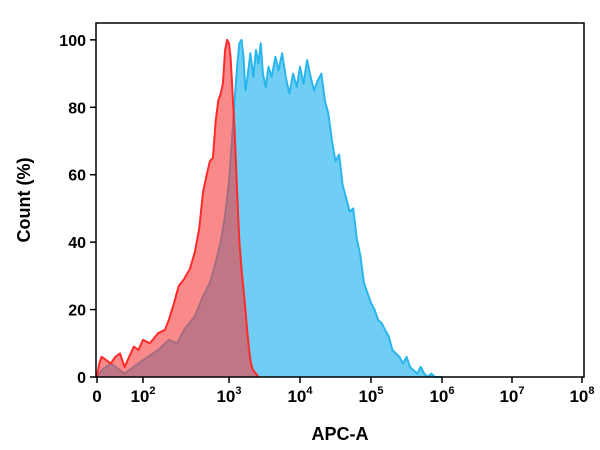 The height and width of the screenshot is (450, 600). What do you see at coordinates (24, 200) in the screenshot?
I see `y-axis-title: Count (%)` at bounding box center [24, 200].